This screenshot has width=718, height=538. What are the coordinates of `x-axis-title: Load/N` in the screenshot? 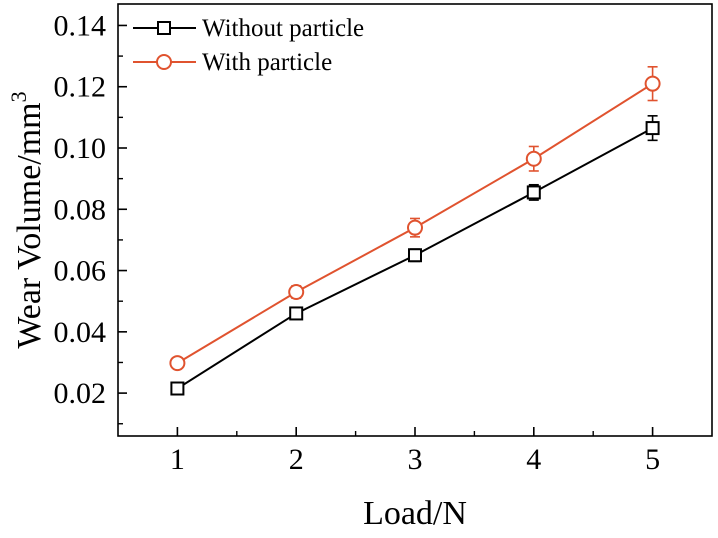 It's located at (415, 513).